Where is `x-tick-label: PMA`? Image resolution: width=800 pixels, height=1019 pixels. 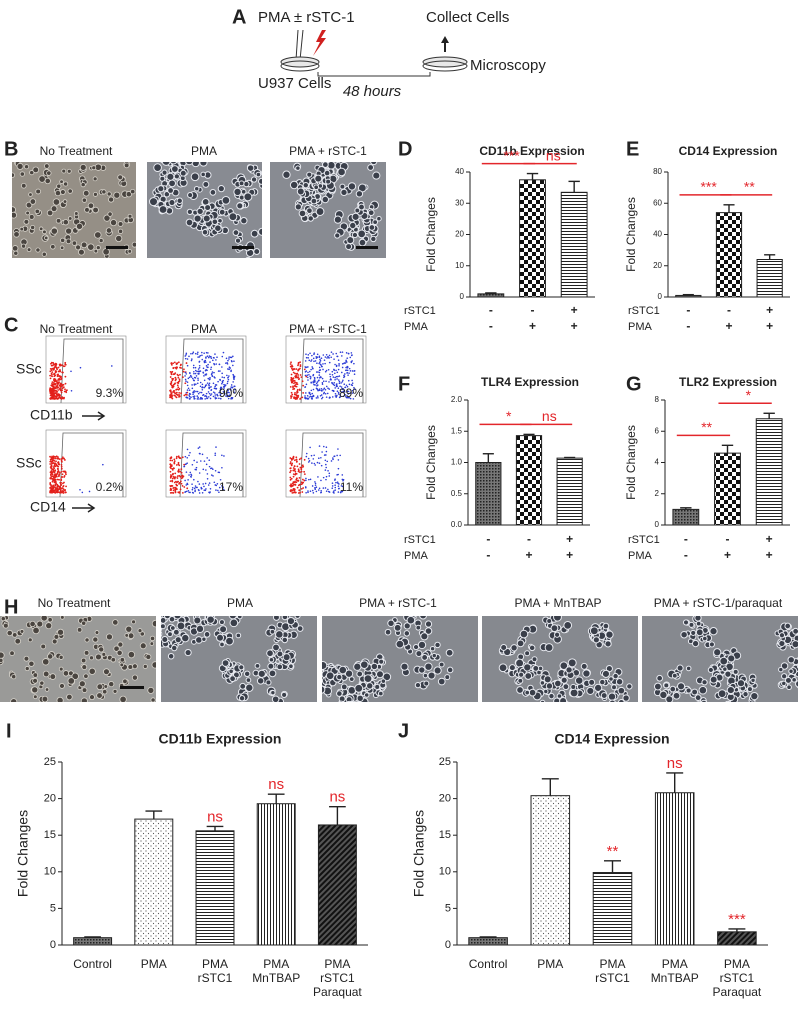 x-tick-label: PMA is located at coordinates (337, 964).